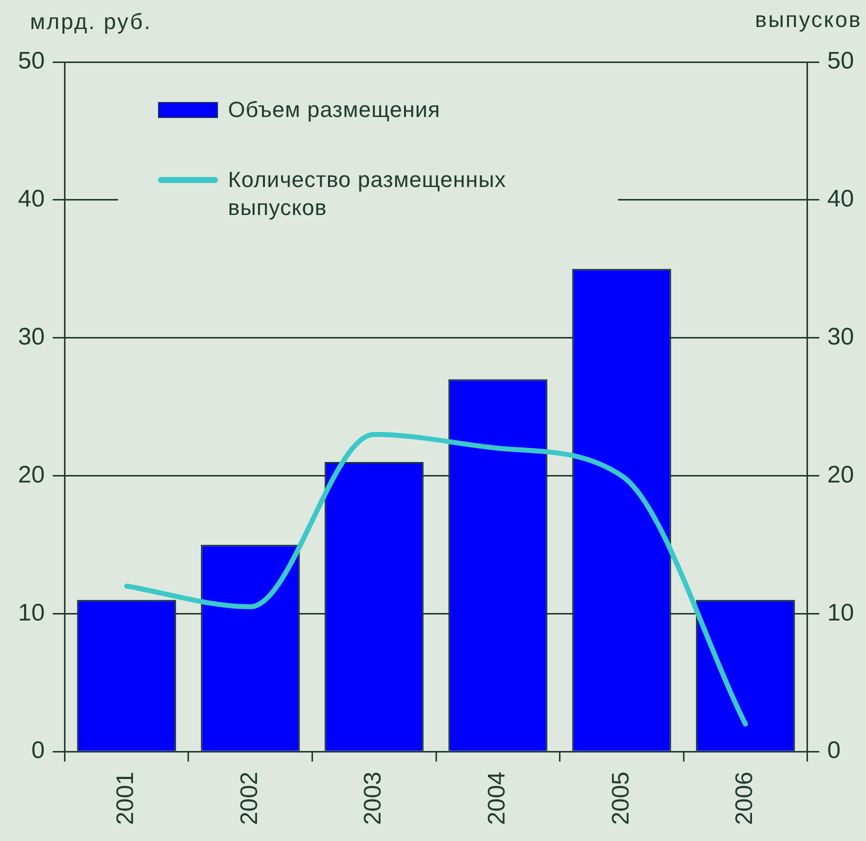  What do you see at coordinates (373, 798) in the screenshot?
I see `x-tick-label: 2003` at bounding box center [373, 798].